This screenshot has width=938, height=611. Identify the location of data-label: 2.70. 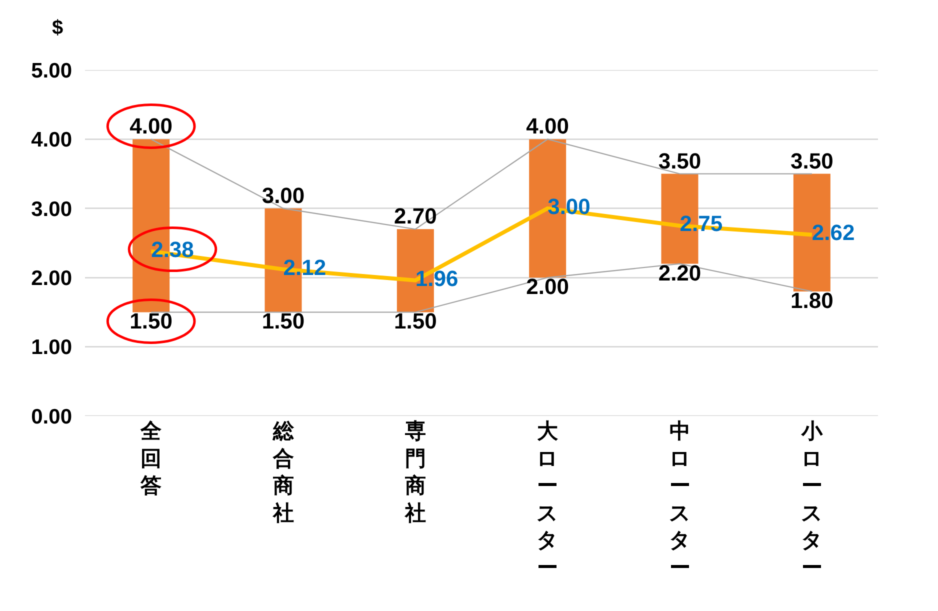
(415, 216).